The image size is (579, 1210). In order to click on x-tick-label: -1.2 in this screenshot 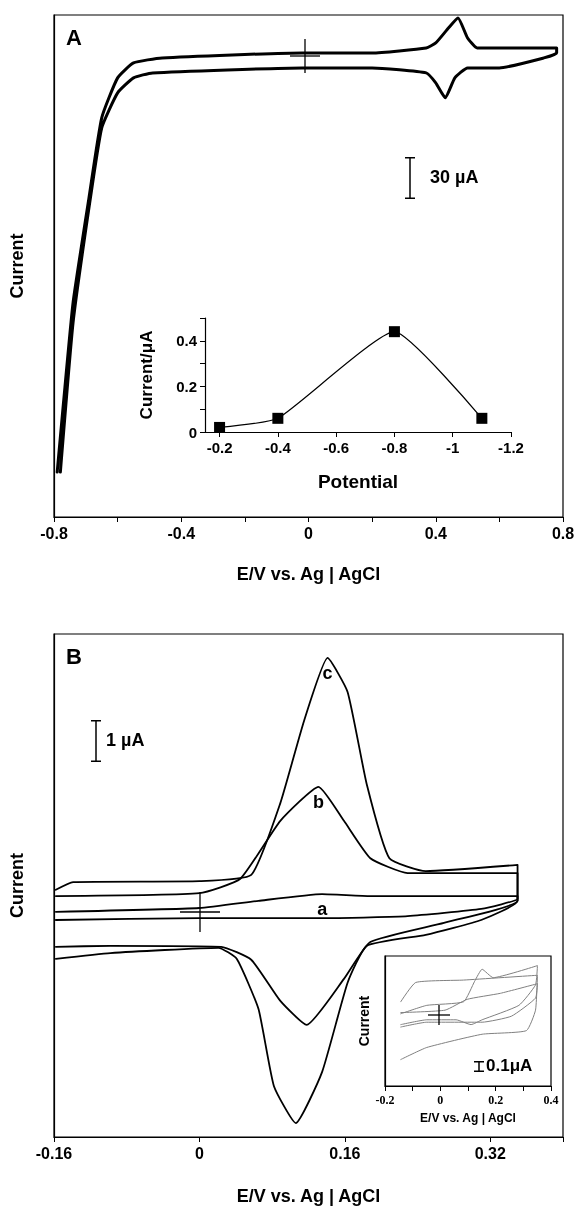, I will do `click(511, 447)`.